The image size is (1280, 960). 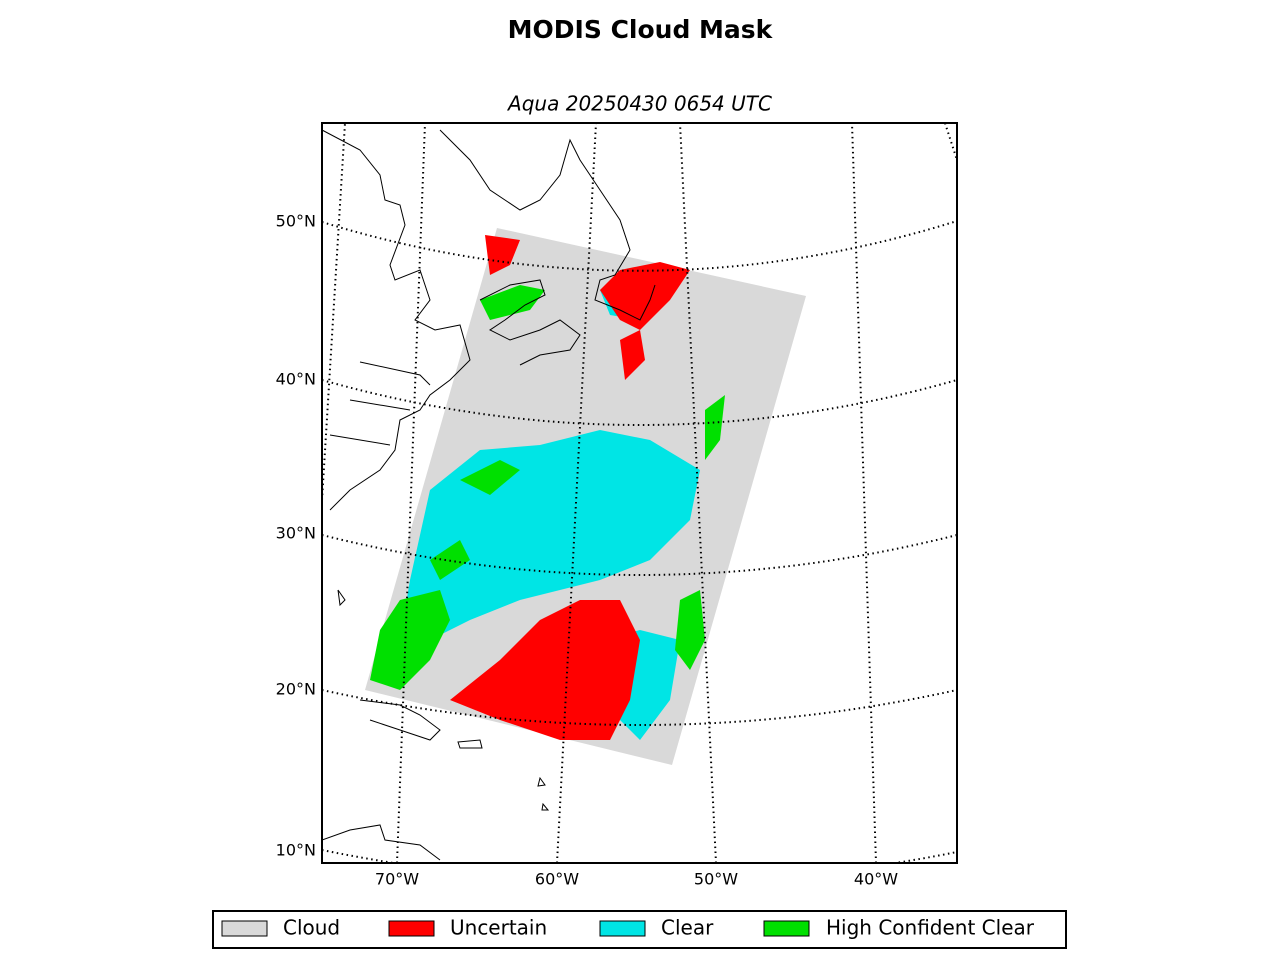 I want to click on lon-label: 60°W, so click(x=557, y=879).